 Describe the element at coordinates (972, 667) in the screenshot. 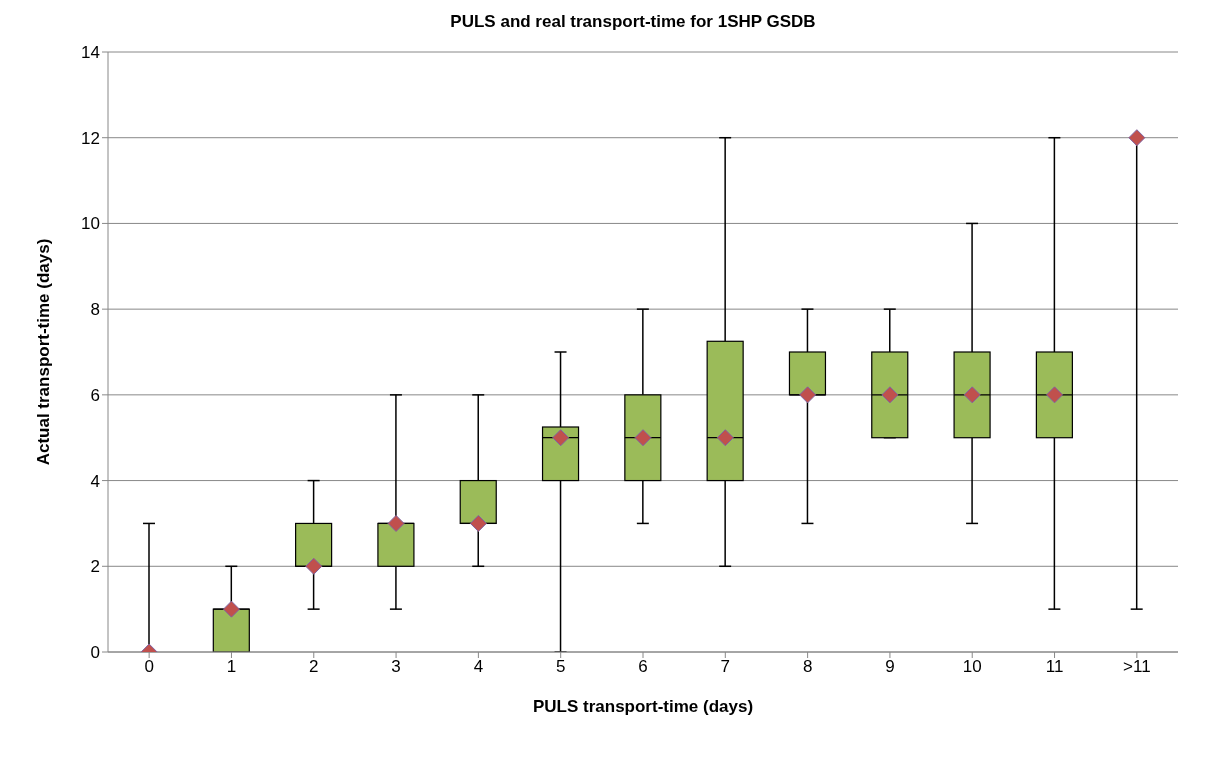

I see `x-tick-label: 10` at that location.